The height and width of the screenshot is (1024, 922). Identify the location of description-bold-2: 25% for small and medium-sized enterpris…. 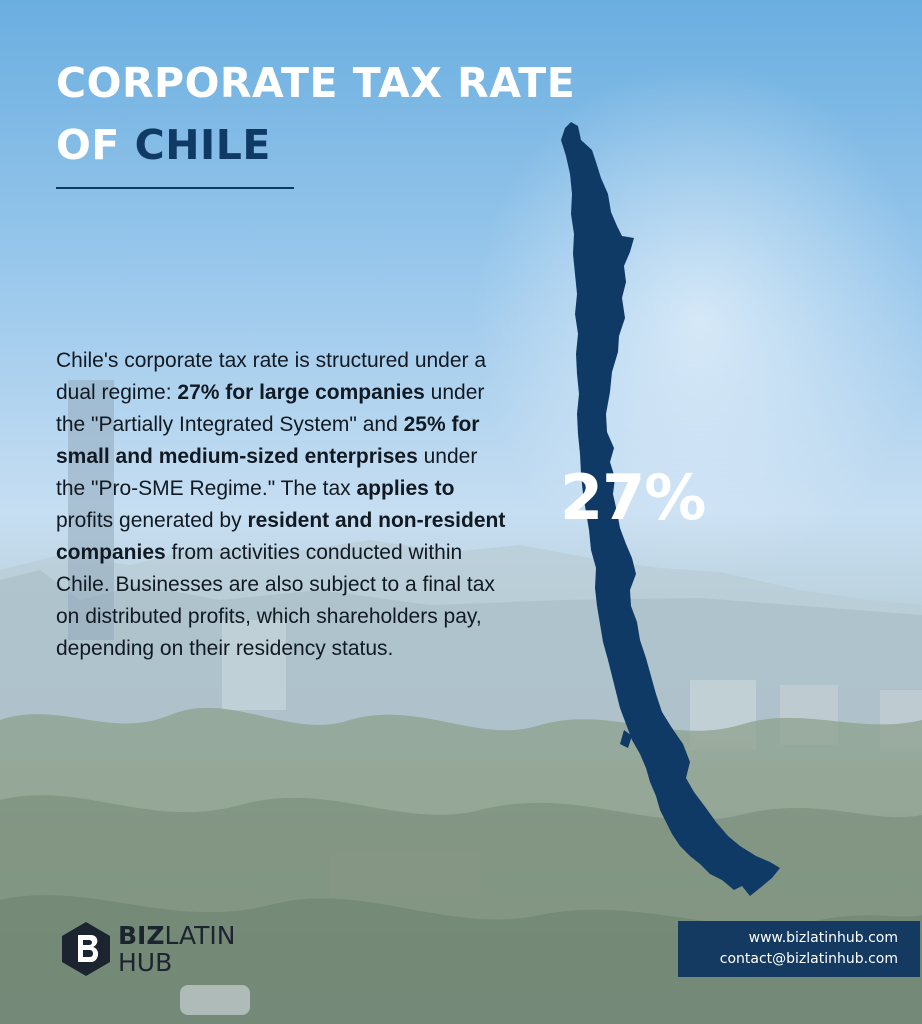
(268, 440).